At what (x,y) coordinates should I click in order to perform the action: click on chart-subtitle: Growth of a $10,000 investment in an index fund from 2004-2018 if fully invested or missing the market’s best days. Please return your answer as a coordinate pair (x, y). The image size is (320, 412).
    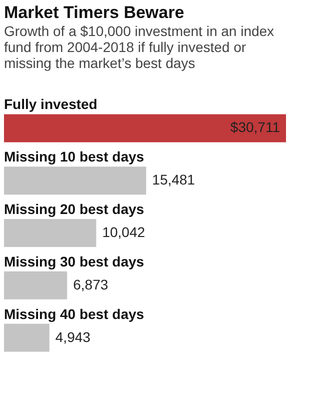
    Looking at the image, I should click on (139, 47).